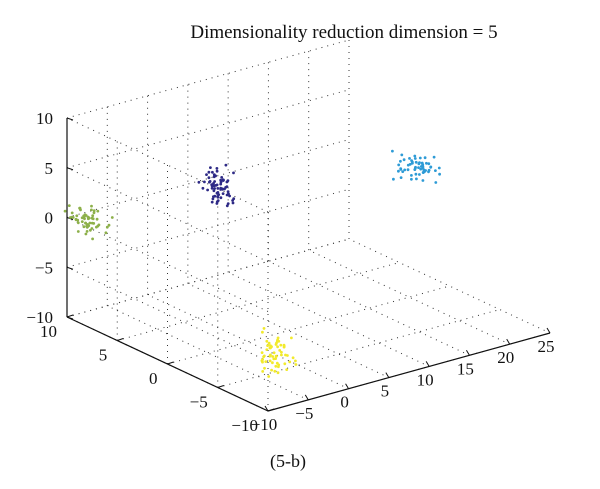  Describe the element at coordinates (48, 331) in the screenshot. I see `y-tick-label: 10` at that location.